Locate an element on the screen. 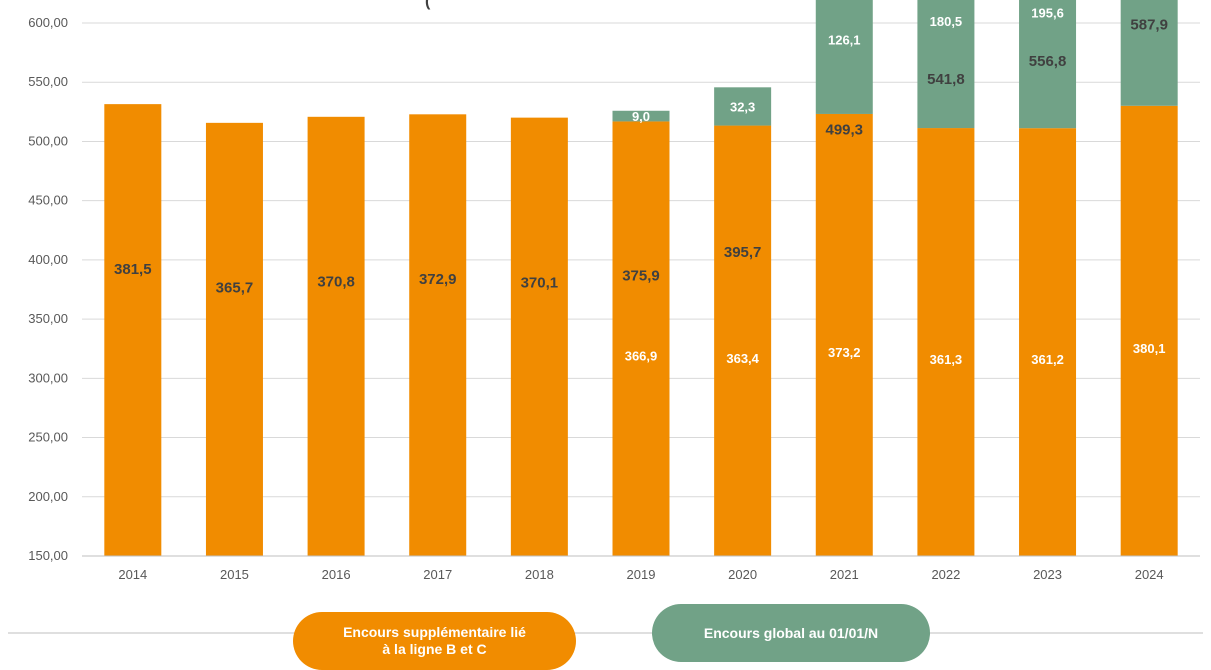 This screenshot has width=1211, height=670. y-tick-label-7: 500,00 is located at coordinates (48, 140).